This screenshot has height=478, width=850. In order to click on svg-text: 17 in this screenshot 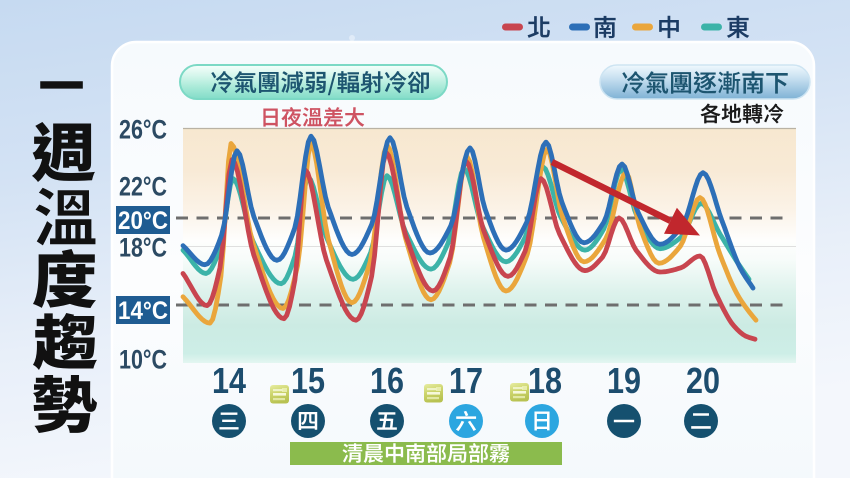, I will do `click(466, 380)`.